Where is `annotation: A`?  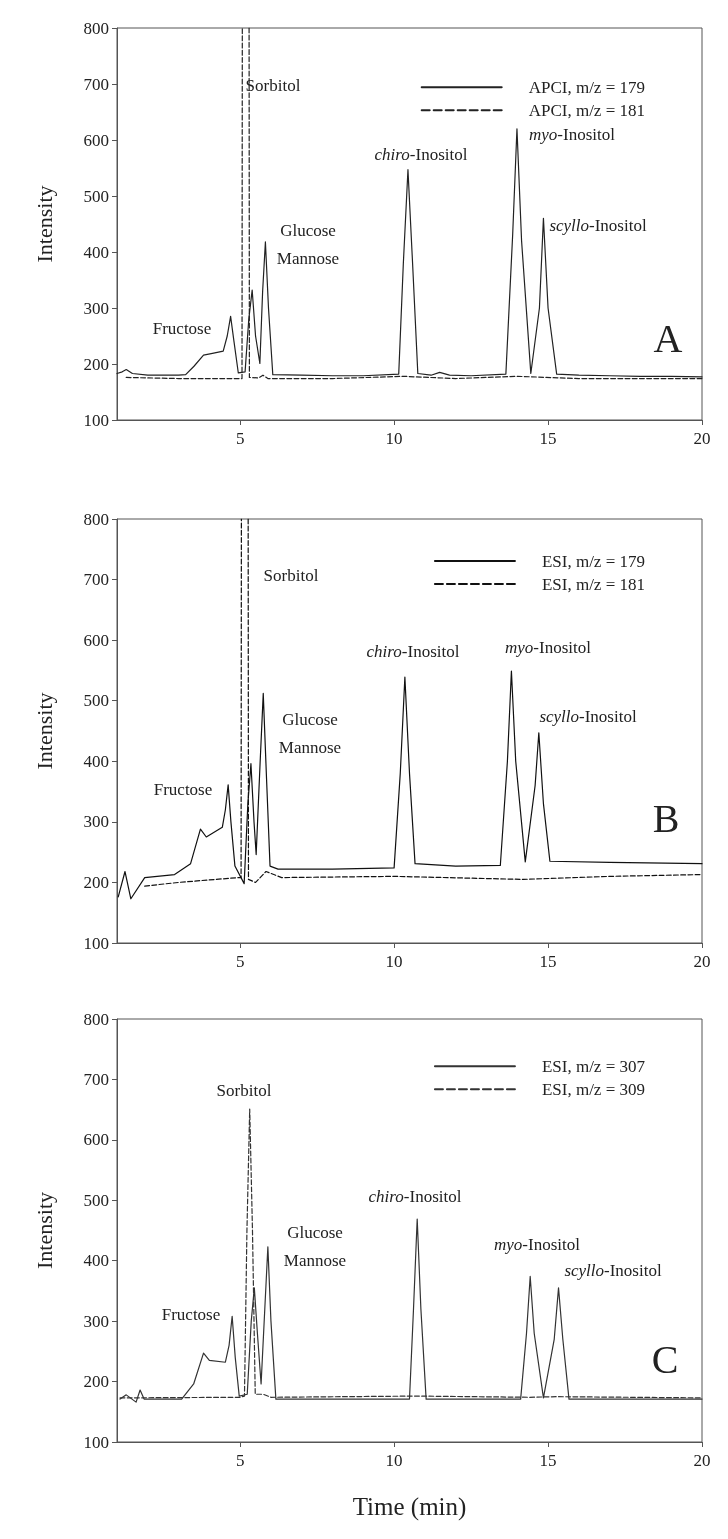 annotation: A is located at coordinates (668, 338).